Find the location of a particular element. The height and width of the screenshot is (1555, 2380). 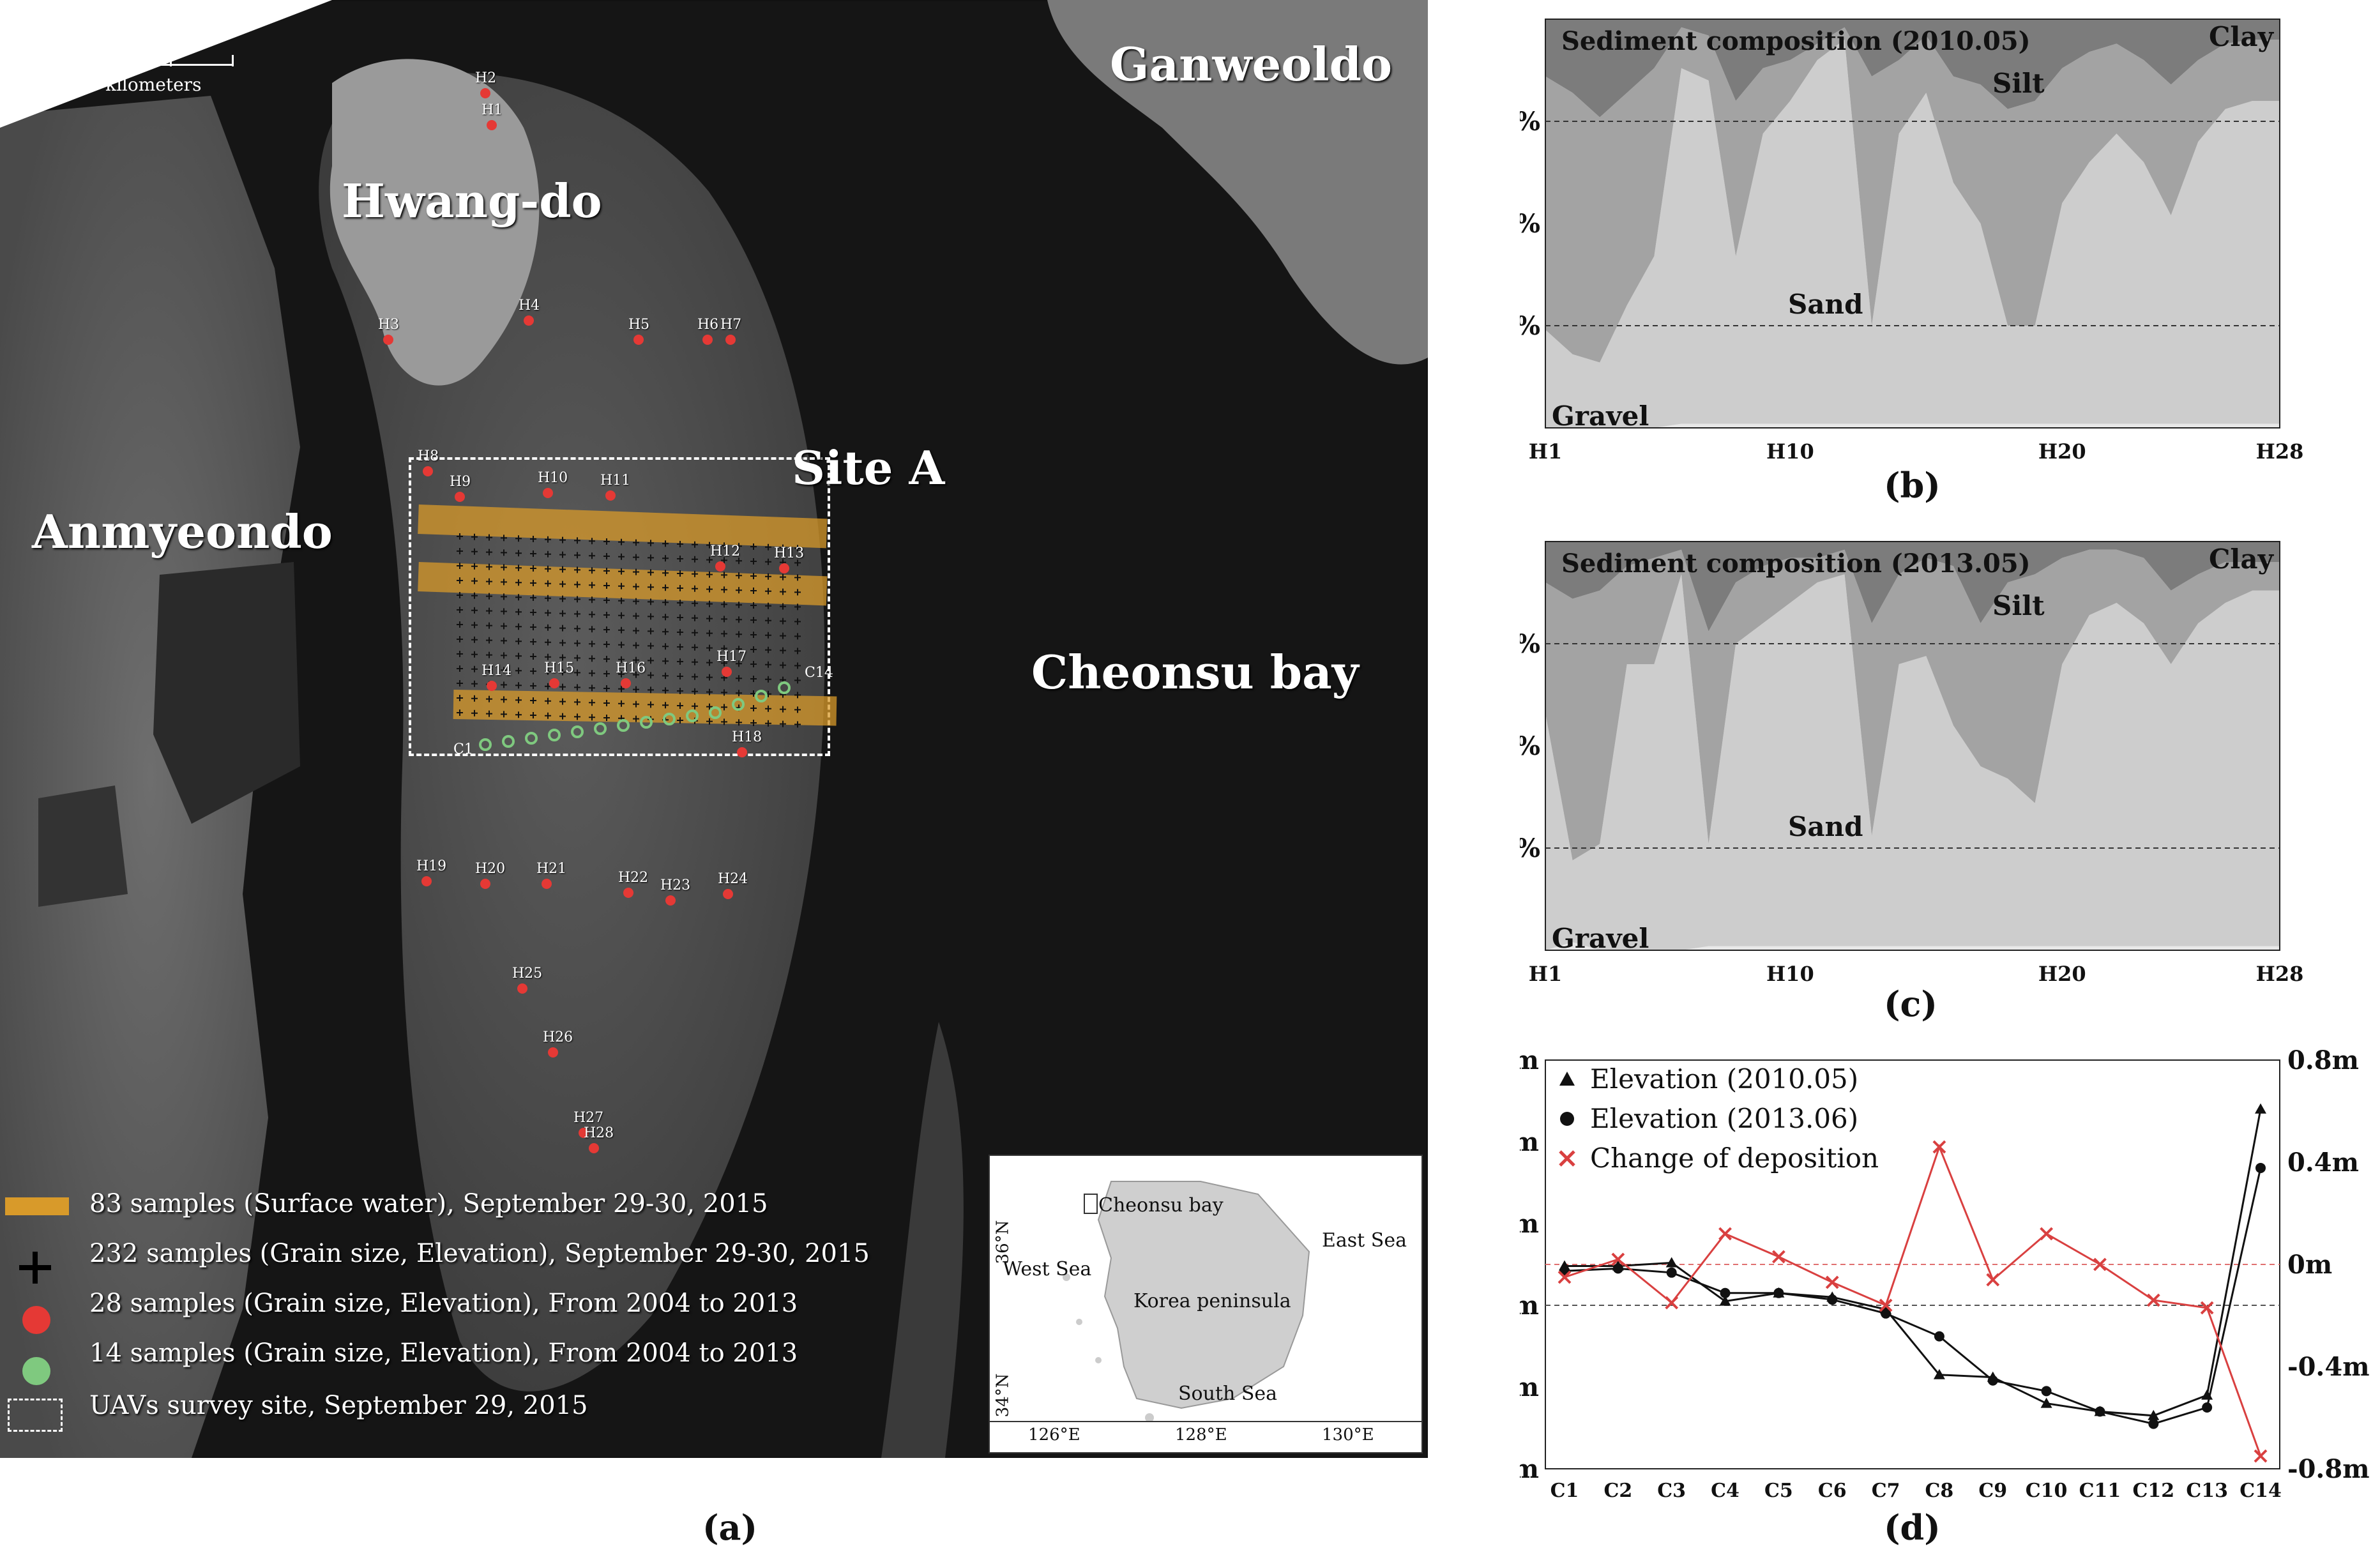

legend-label: Elevation (2013.06) is located at coordinates (1724, 1118).